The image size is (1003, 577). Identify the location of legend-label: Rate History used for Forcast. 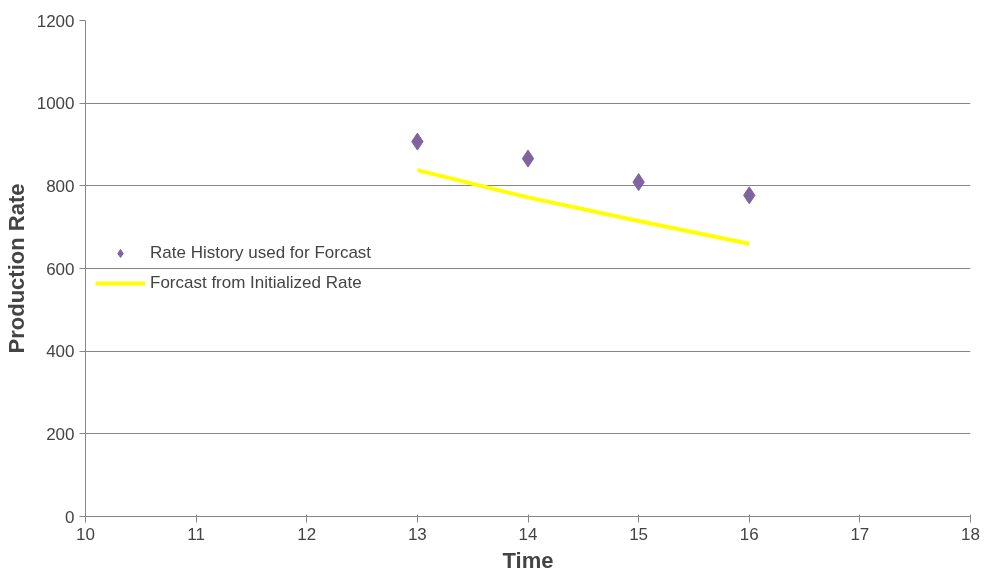
(261, 253).